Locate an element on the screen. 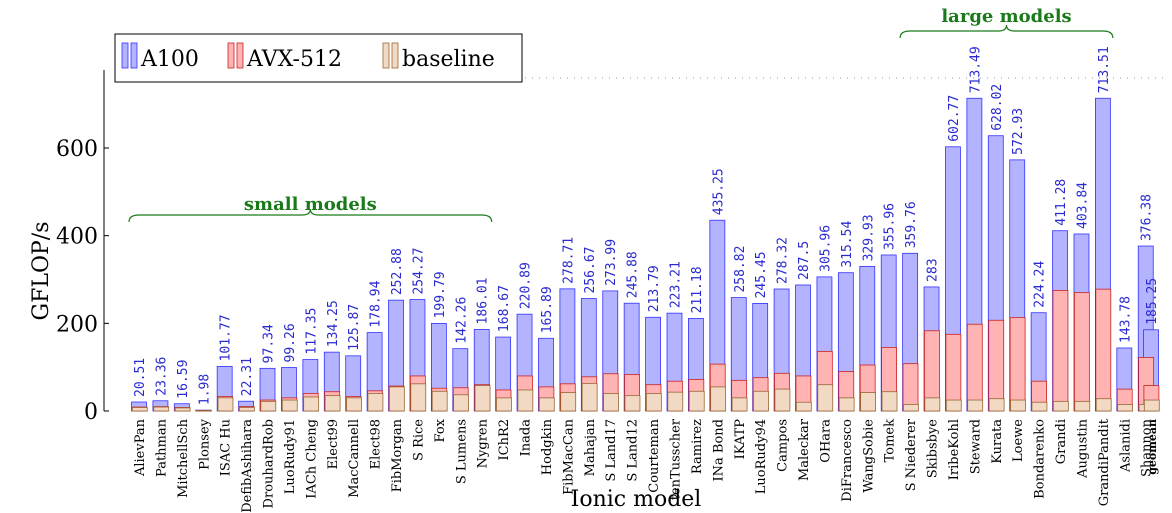 This screenshot has width=1172, height=513. x-tick-label: S Land12 is located at coordinates (633, 450).